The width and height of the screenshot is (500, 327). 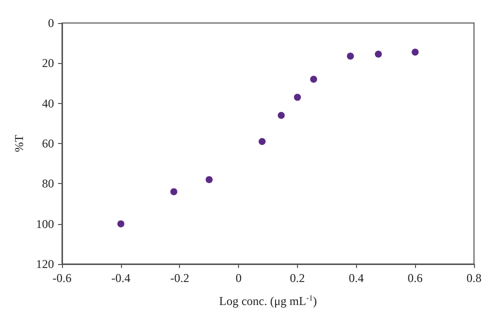 I want to click on y-tick-label: 0, so click(x=51, y=23).